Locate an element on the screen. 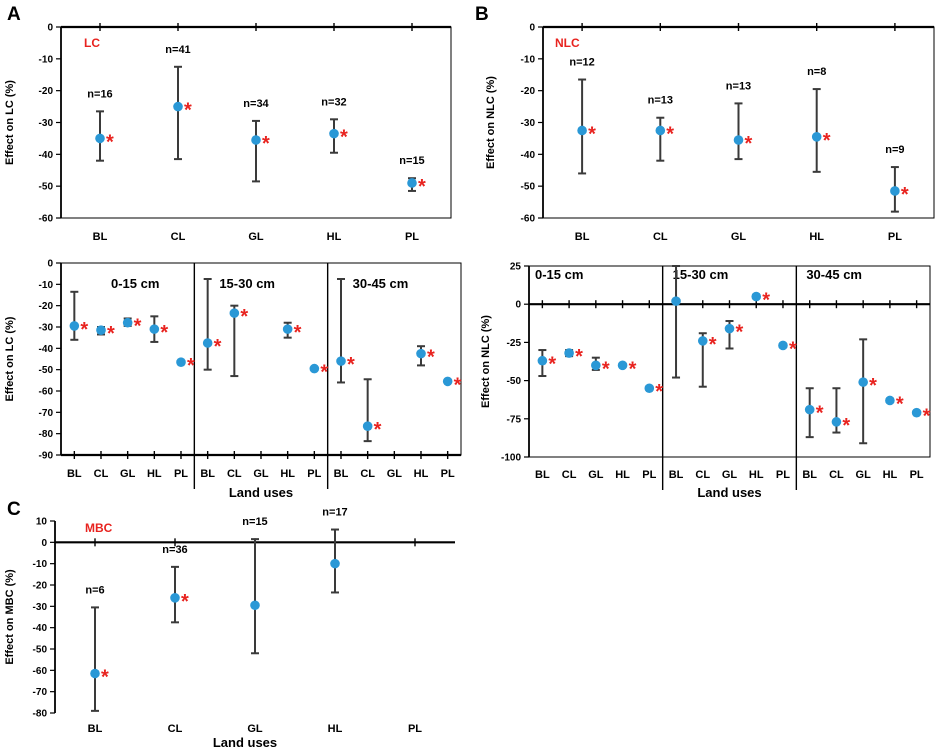 The image size is (941, 751). y-axis-label-C: Effect on MBC (%) is located at coordinates (10, 617).